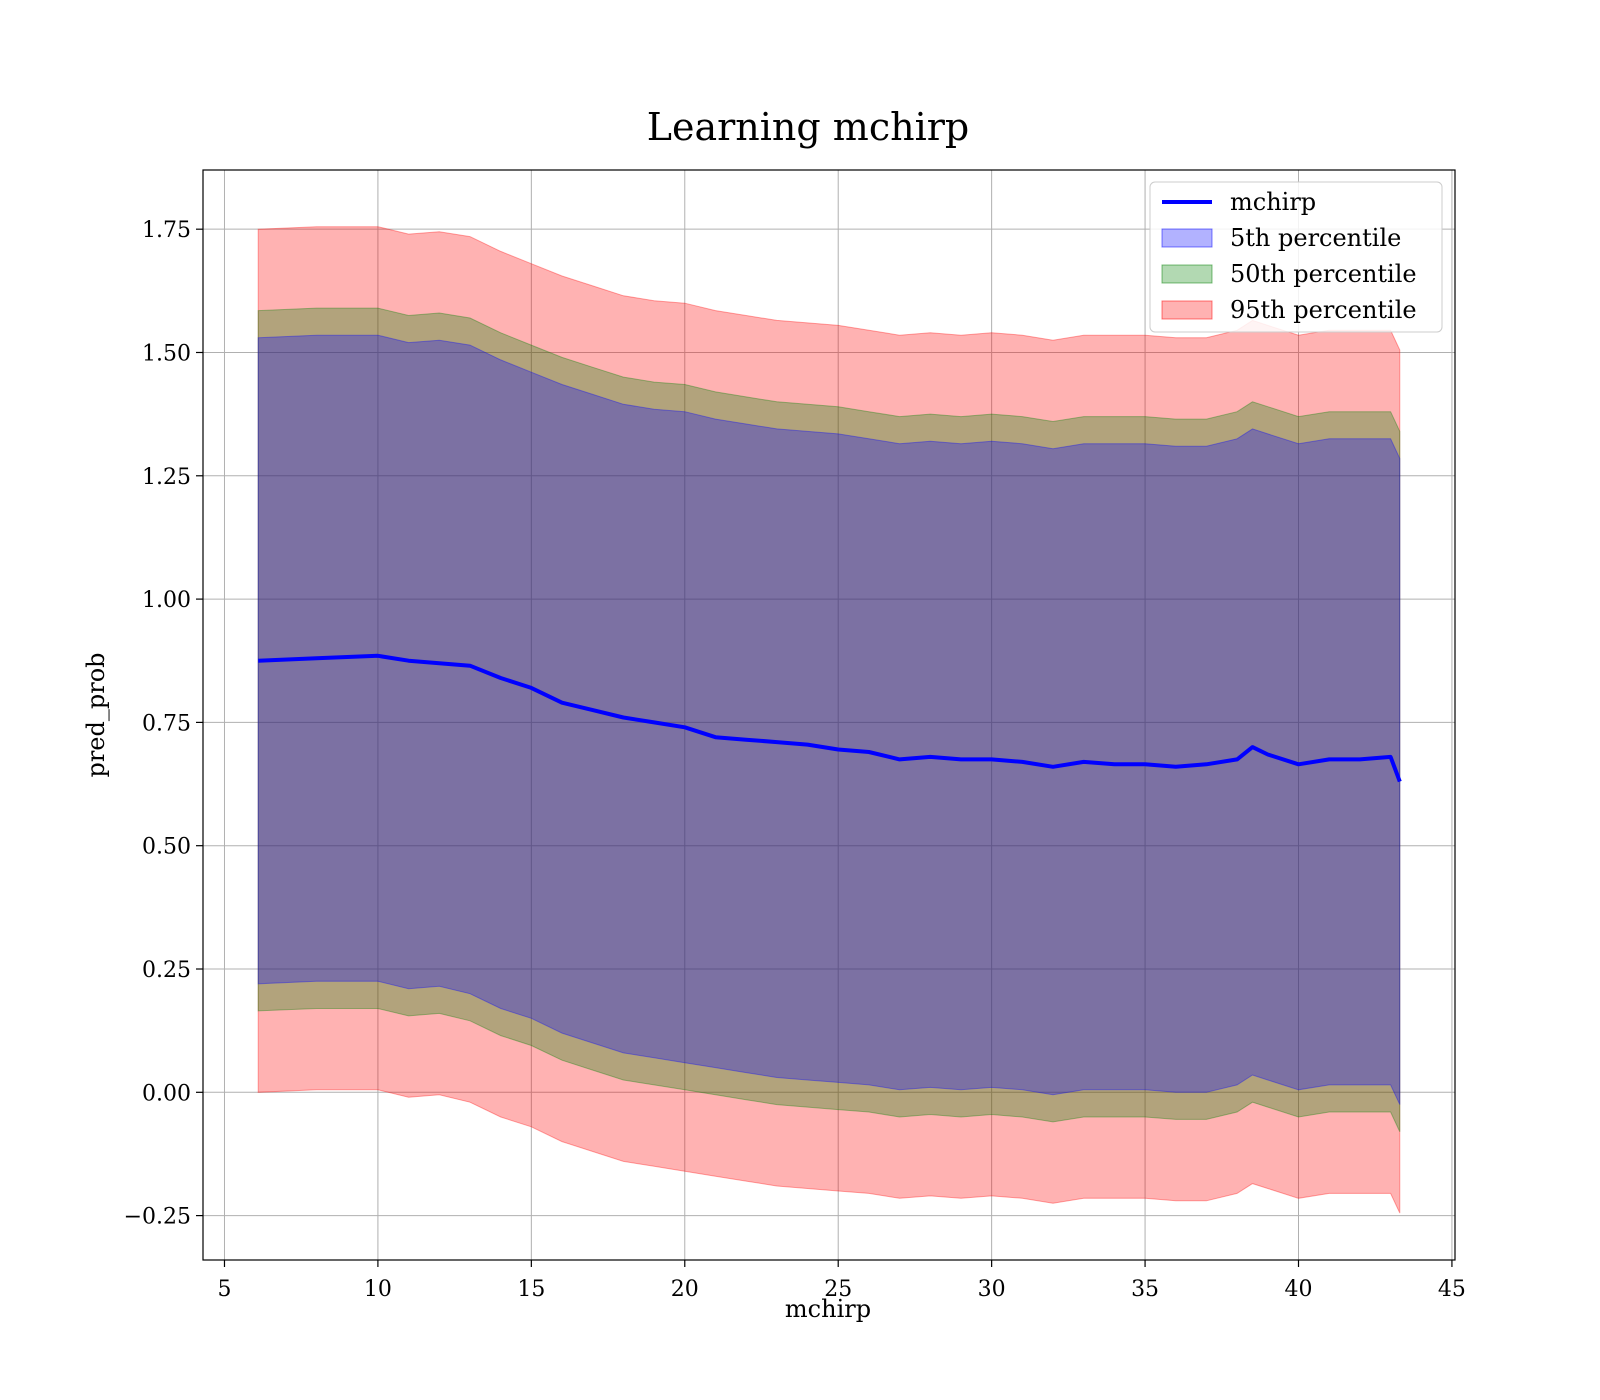 The image size is (1600, 1400). Describe the element at coordinates (166, 723) in the screenshot. I see `y-tick-label: 0.75` at that location.